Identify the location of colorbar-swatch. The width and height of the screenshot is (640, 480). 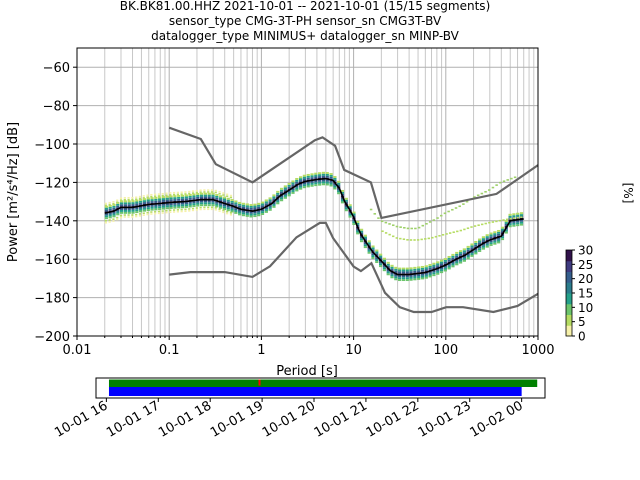
(569, 320).